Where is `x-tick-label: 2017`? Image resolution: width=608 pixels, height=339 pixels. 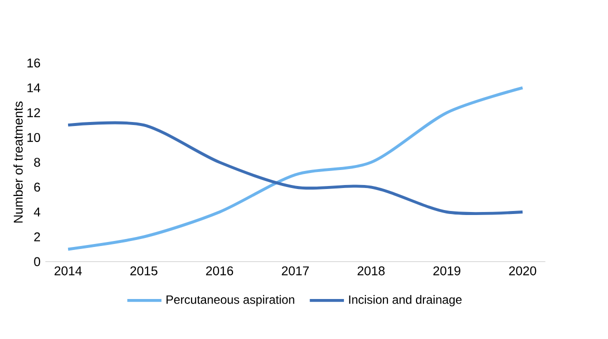 x-tick-label: 2017 is located at coordinates (295, 271).